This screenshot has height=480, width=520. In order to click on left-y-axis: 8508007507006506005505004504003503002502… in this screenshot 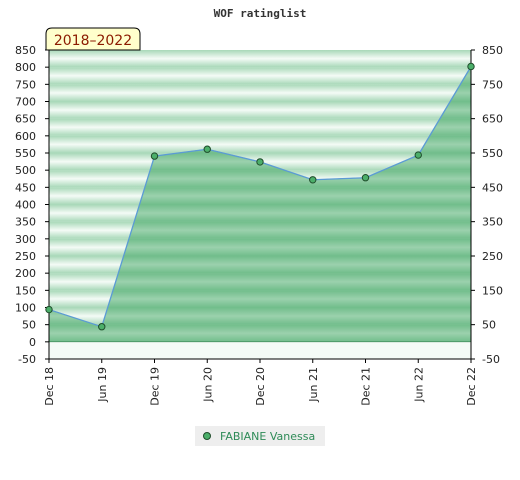, I will do `click(32, 205)`.